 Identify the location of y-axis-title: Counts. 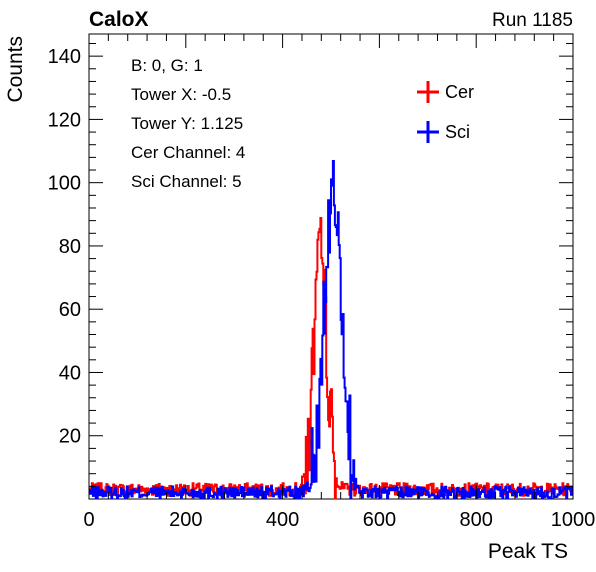
(15, 69).